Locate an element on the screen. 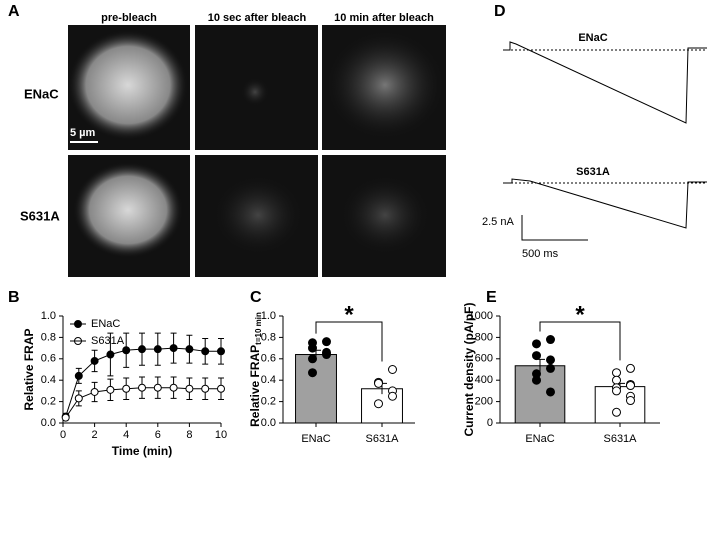 Image resolution: width=708 pixels, height=548 pixels. y-tick-label: 0 is located at coordinates (490, 423).